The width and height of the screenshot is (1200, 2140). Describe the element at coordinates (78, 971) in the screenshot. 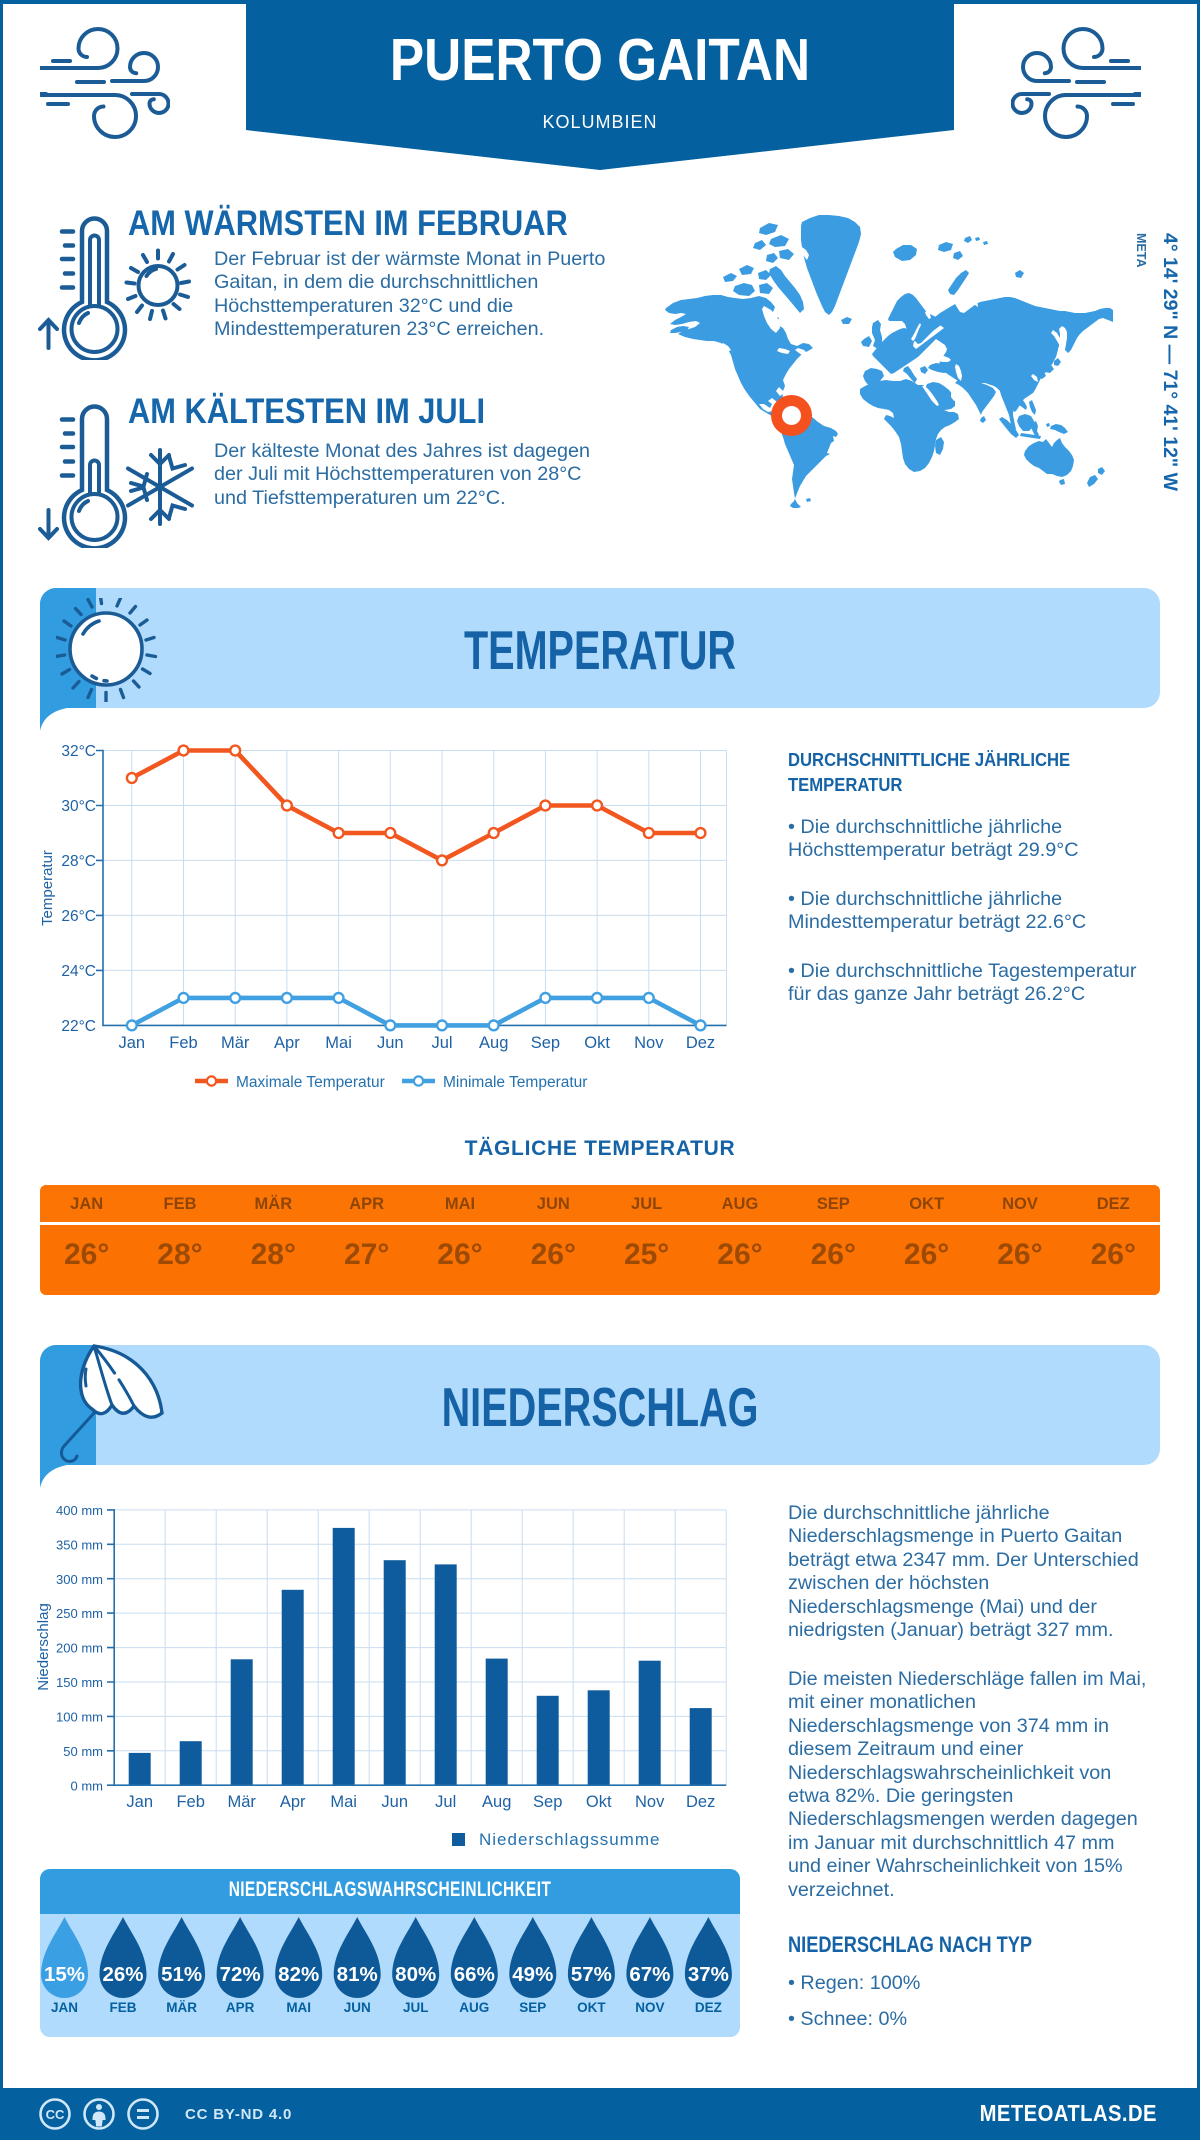

I see `svg-text: 24°C` at that location.